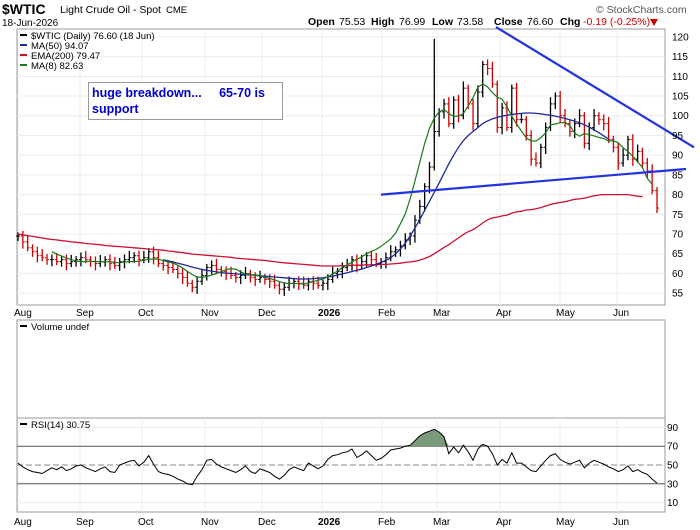 This screenshot has height=530, width=700. I want to click on legend-ema200: EMA(200) 79.47, so click(65, 56).